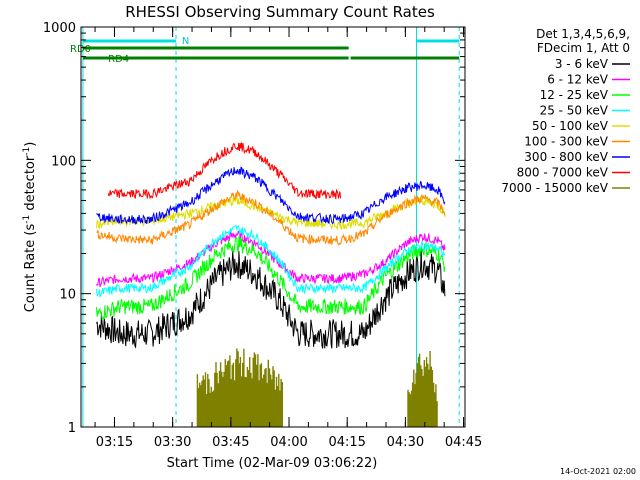 Image resolution: width=640 pixels, height=480 pixels. What do you see at coordinates (566, 142) in the screenshot?
I see `legend-label: 100 - 300 keV` at bounding box center [566, 142].